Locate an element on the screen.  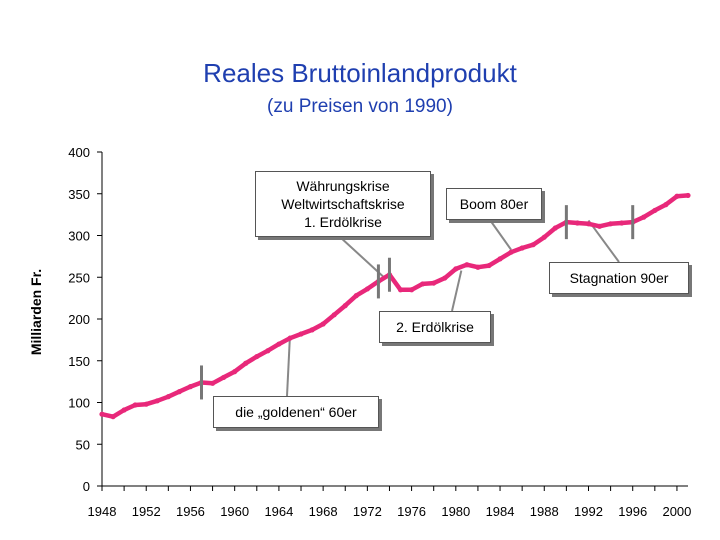
y-tick-label: 300 is located at coordinates (79, 236).